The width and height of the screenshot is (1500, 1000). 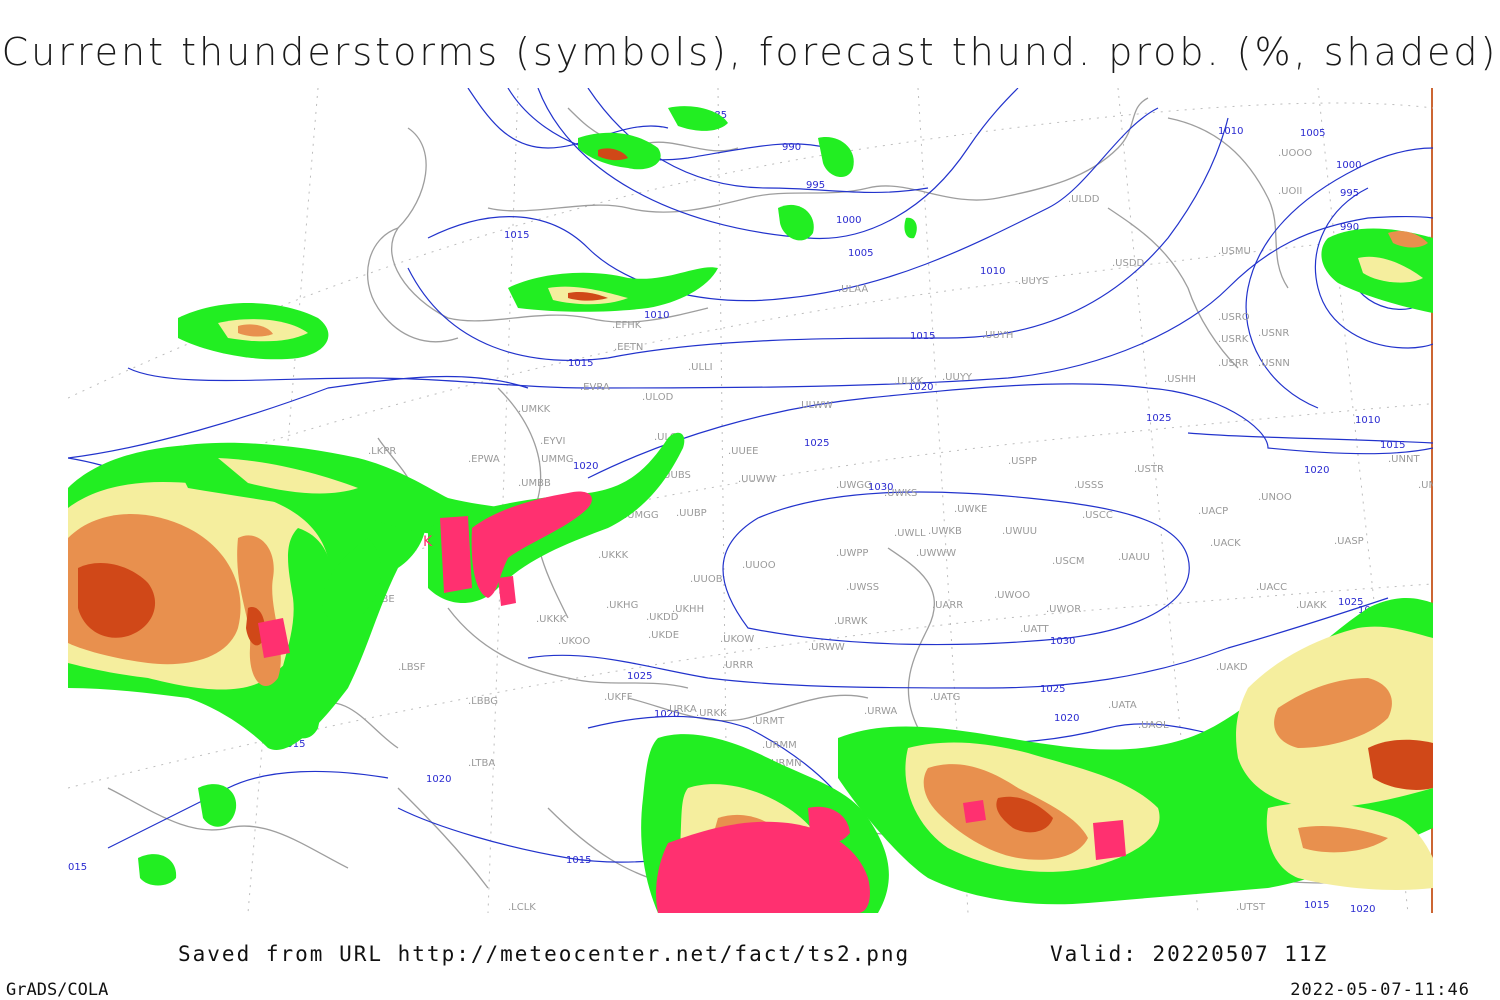 What do you see at coordinates (1232, 667) in the screenshot?
I see `svg-text: .UAKD` at bounding box center [1232, 667].